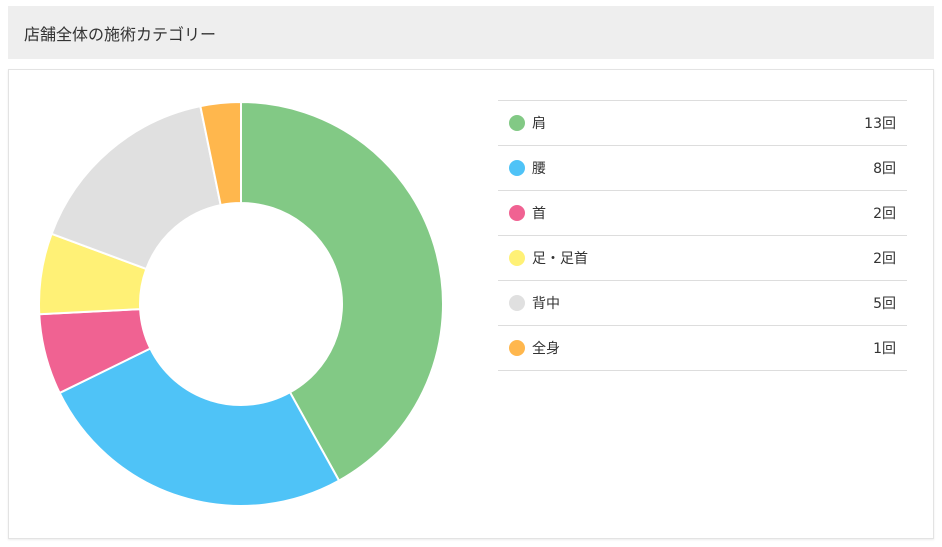  What do you see at coordinates (702, 303) in the screenshot?
I see `legend-item: 背中 5回` at bounding box center [702, 303].